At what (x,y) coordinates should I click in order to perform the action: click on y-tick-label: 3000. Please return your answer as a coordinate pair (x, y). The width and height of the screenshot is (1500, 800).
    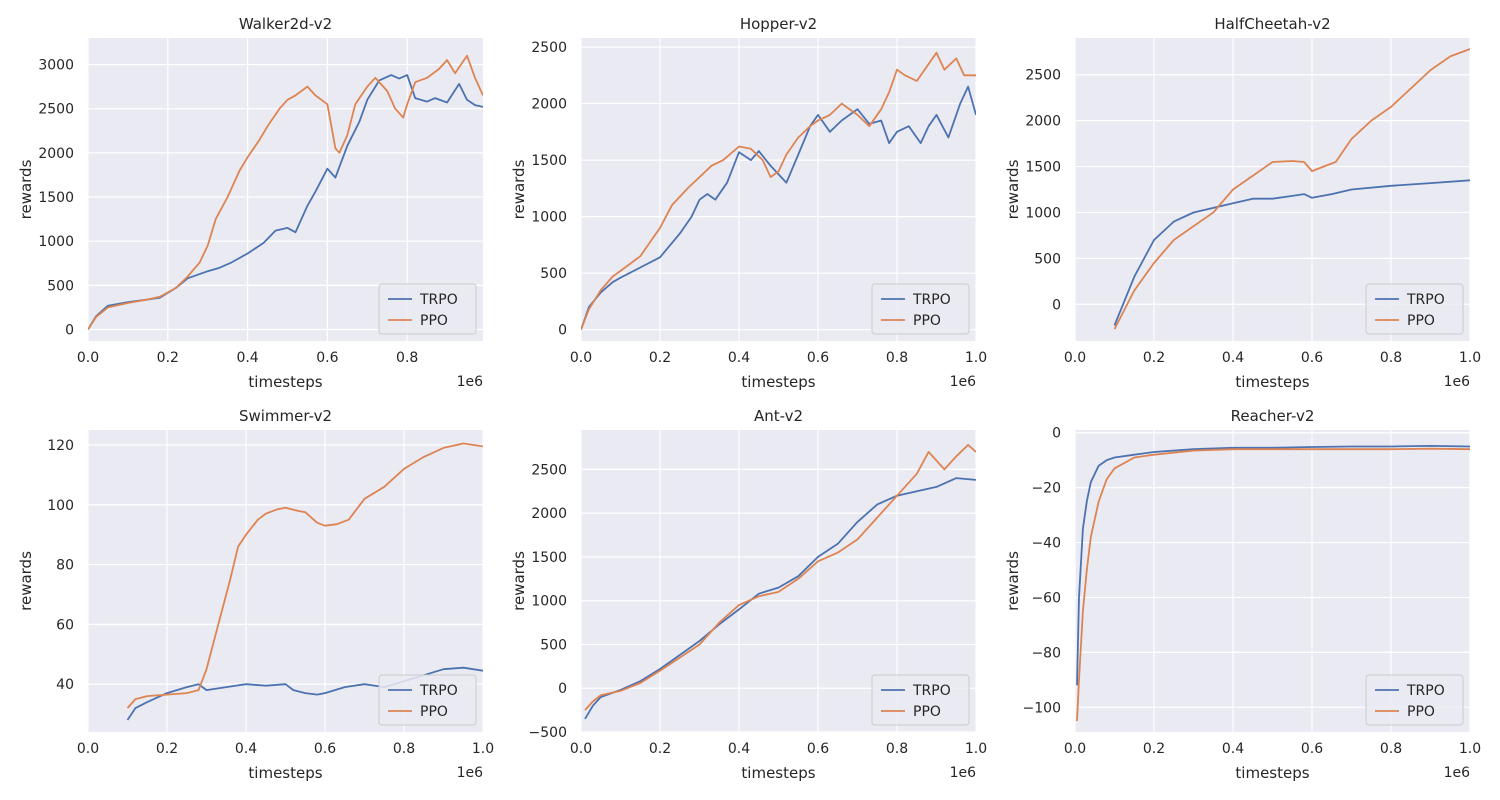
    Looking at the image, I should click on (56, 66).